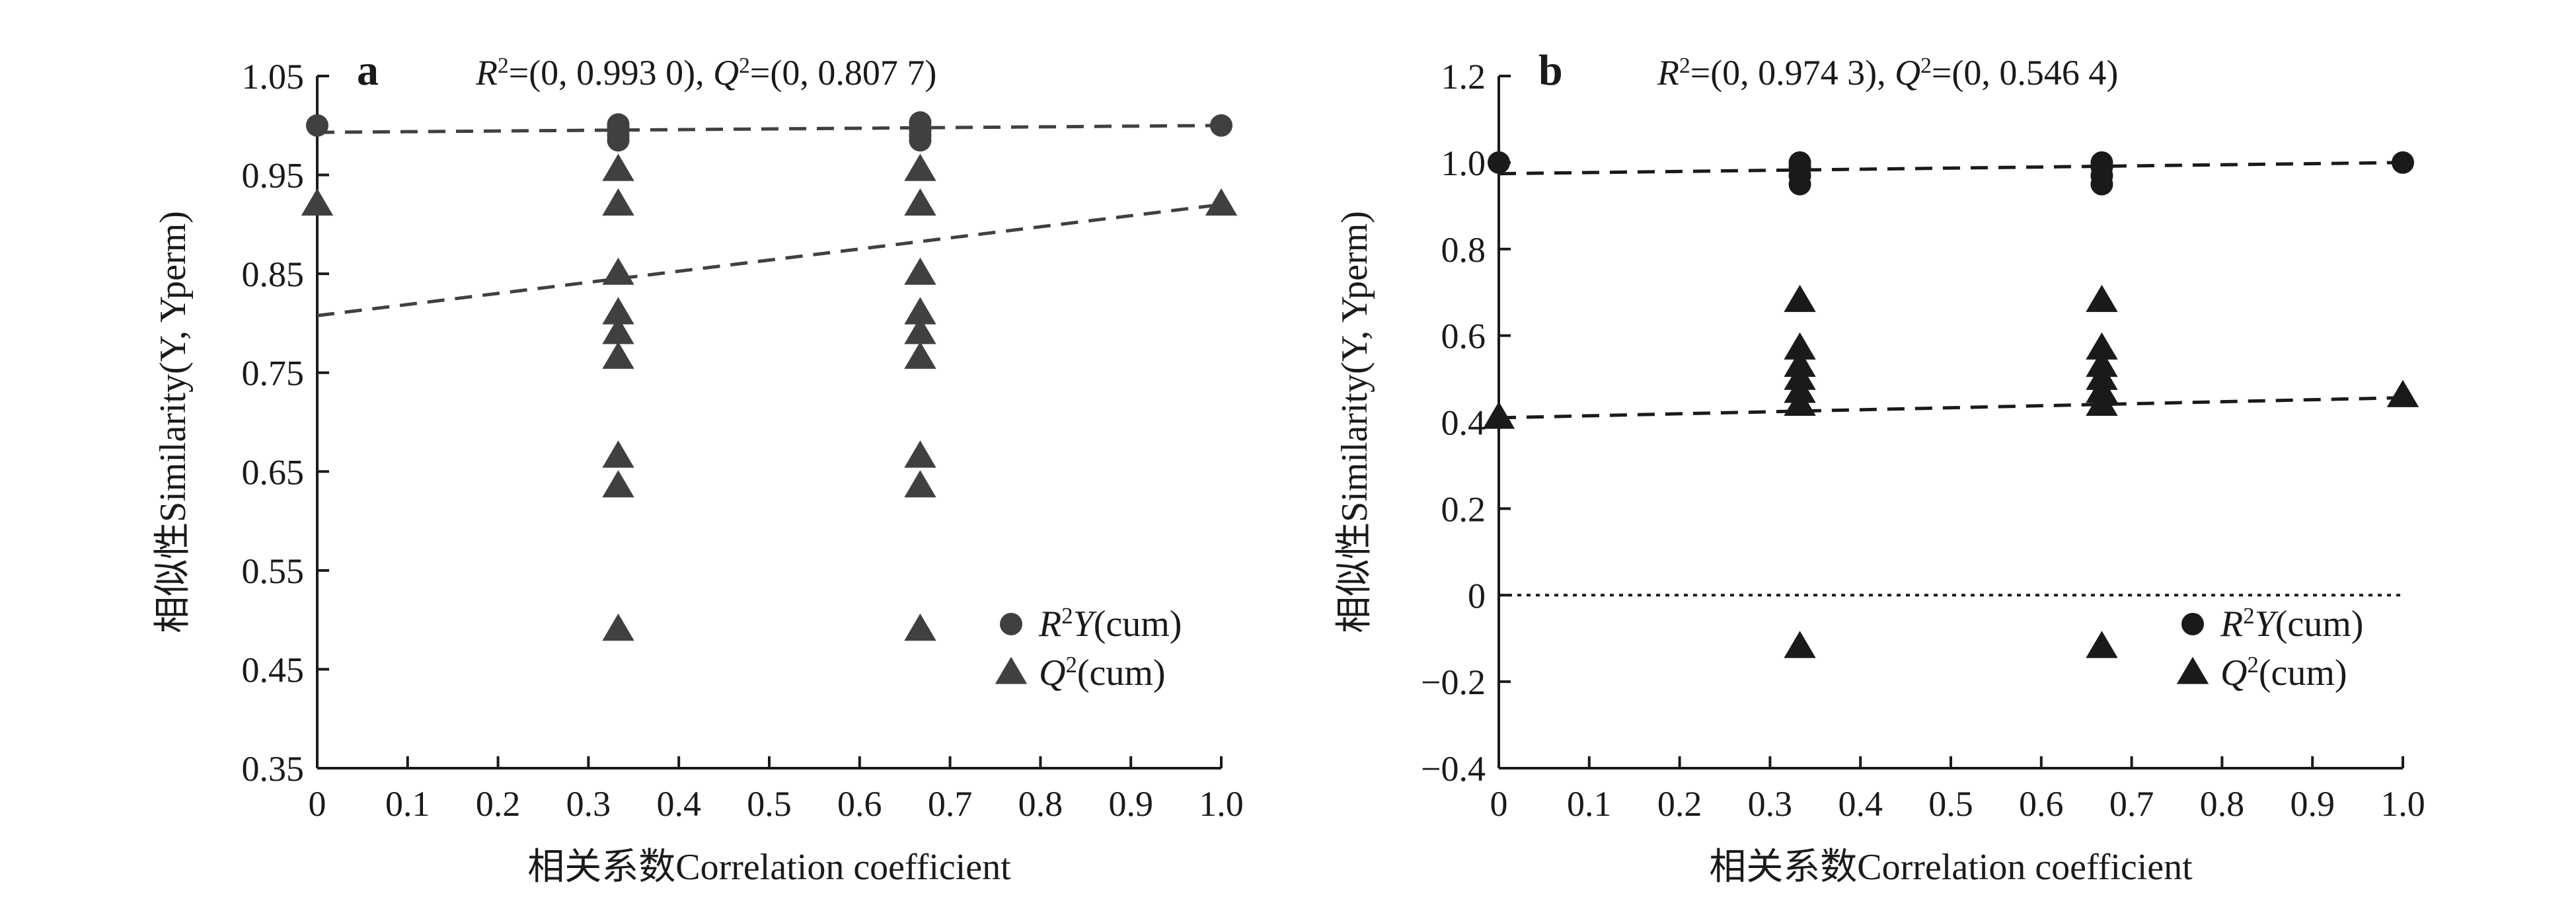 Image resolution: width=2576 pixels, height=909 pixels. I want to click on stat-annotation: R2=(0, 0.974 3), Q2=(0, 0.546 4), so click(1888, 73).